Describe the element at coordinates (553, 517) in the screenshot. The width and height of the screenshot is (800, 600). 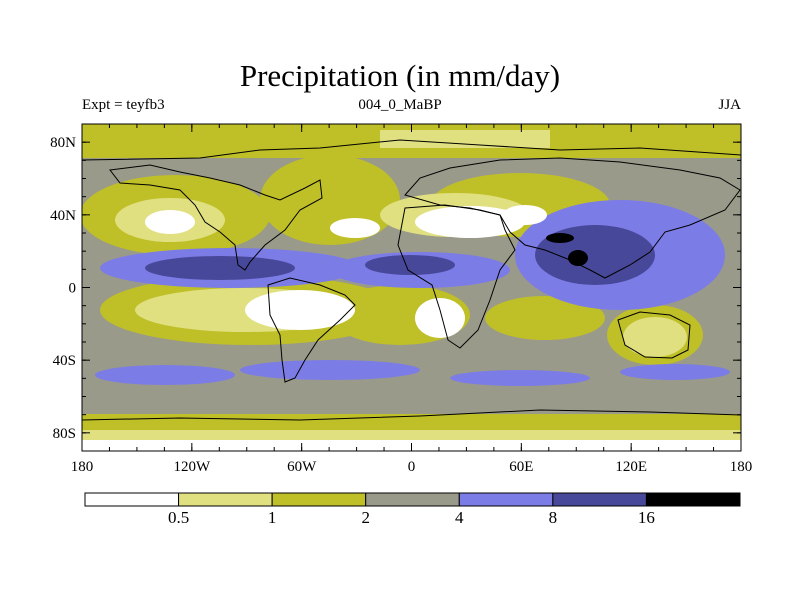
I see `legend-label: 8` at that location.